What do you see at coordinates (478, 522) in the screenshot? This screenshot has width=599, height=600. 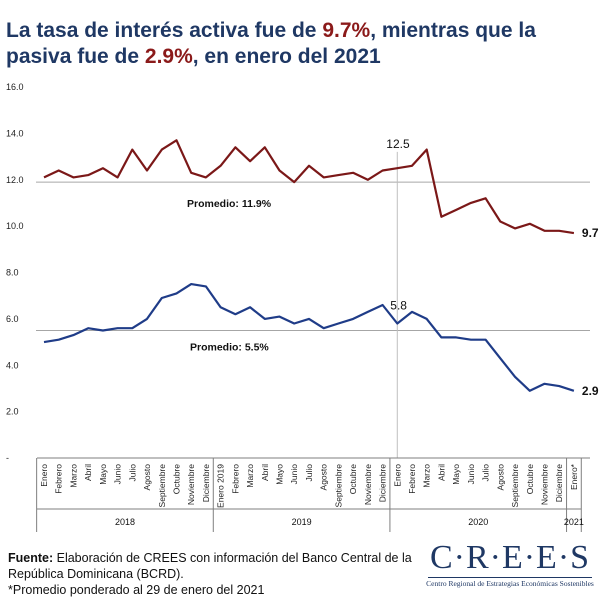 I see `x-group-label: 2020` at bounding box center [478, 522].